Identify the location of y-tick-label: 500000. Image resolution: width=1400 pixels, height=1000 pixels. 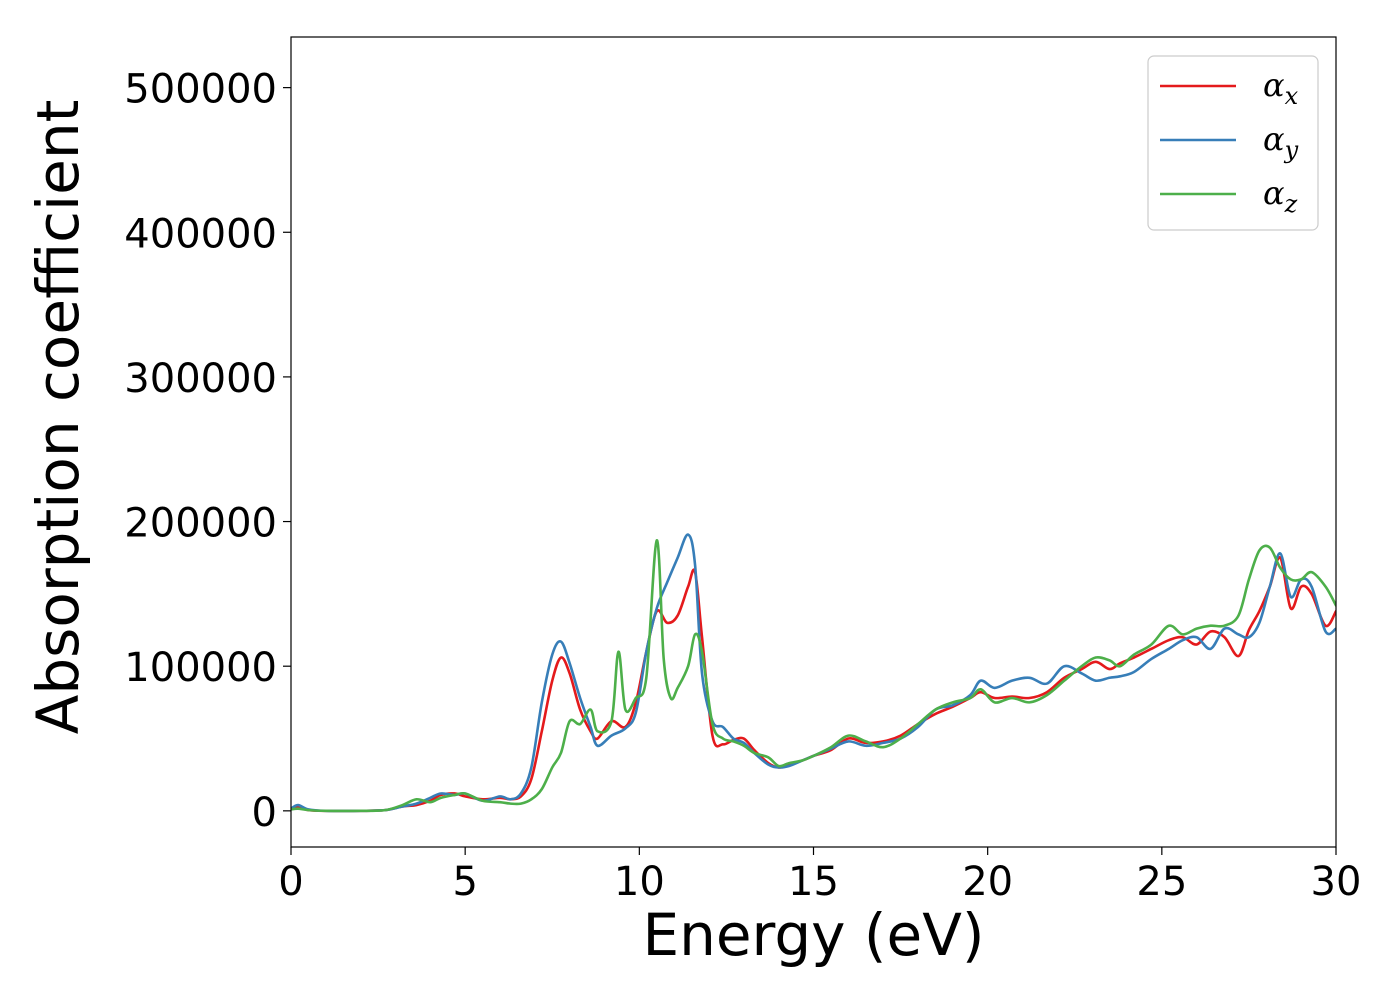
(200, 90).